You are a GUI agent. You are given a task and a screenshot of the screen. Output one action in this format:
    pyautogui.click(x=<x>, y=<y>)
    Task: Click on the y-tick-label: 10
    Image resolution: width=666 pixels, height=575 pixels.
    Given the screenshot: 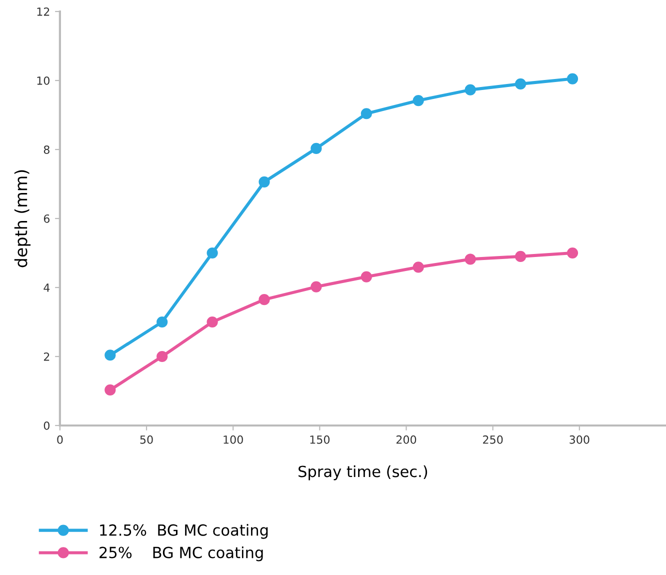 What is the action you would take?
    pyautogui.click(x=43, y=80)
    